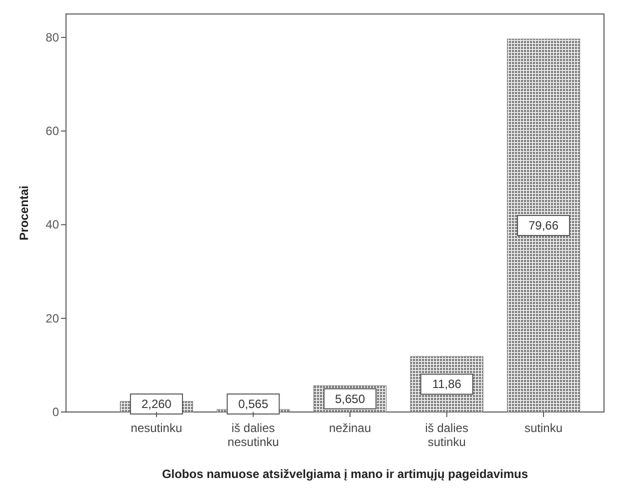 Image resolution: width=617 pixels, height=500 pixels. Describe the element at coordinates (350, 399) in the screenshot. I see `data-label: 5,650` at that location.